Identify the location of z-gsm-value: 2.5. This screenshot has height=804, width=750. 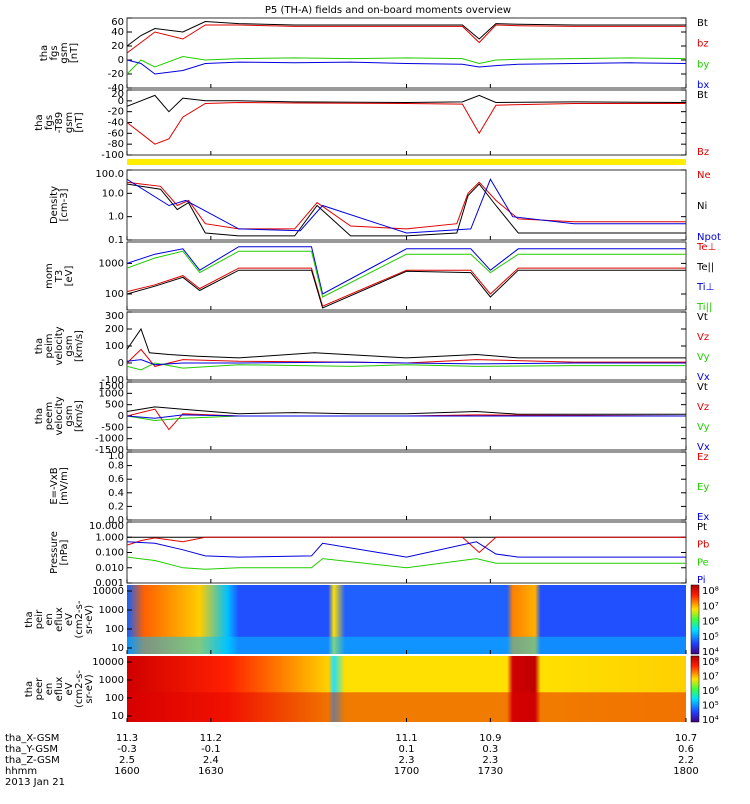
(127, 760).